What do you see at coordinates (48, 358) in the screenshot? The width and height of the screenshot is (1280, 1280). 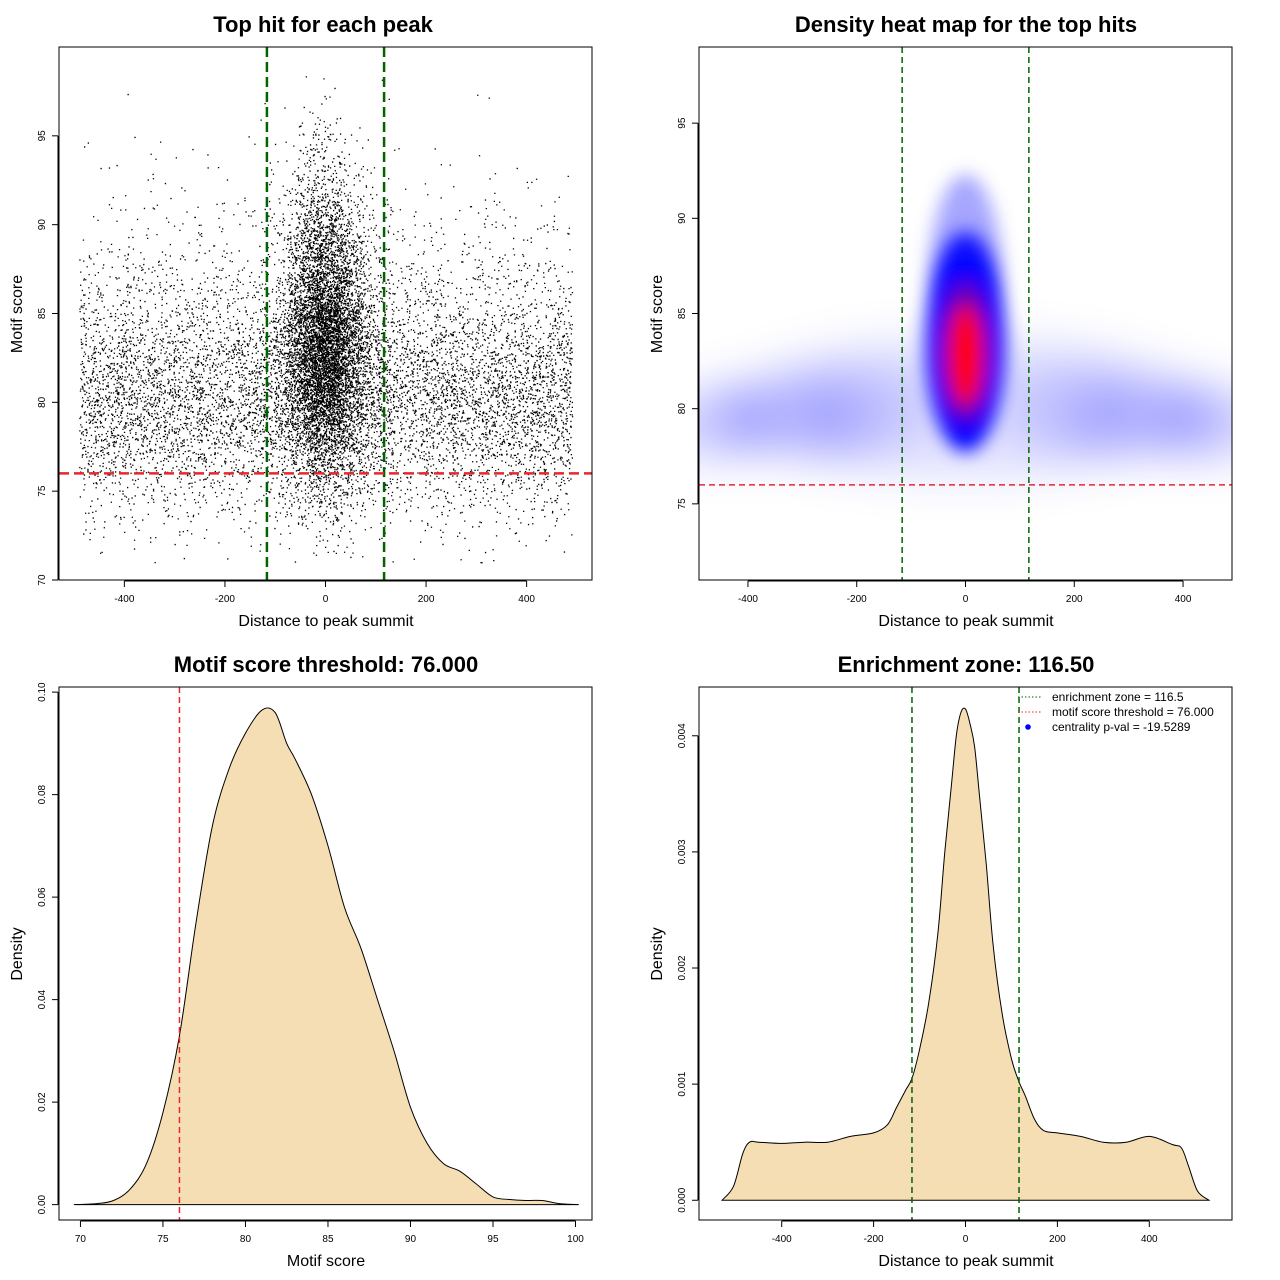 I see `y-axis: 70 75 80 85 90 95` at bounding box center [48, 358].